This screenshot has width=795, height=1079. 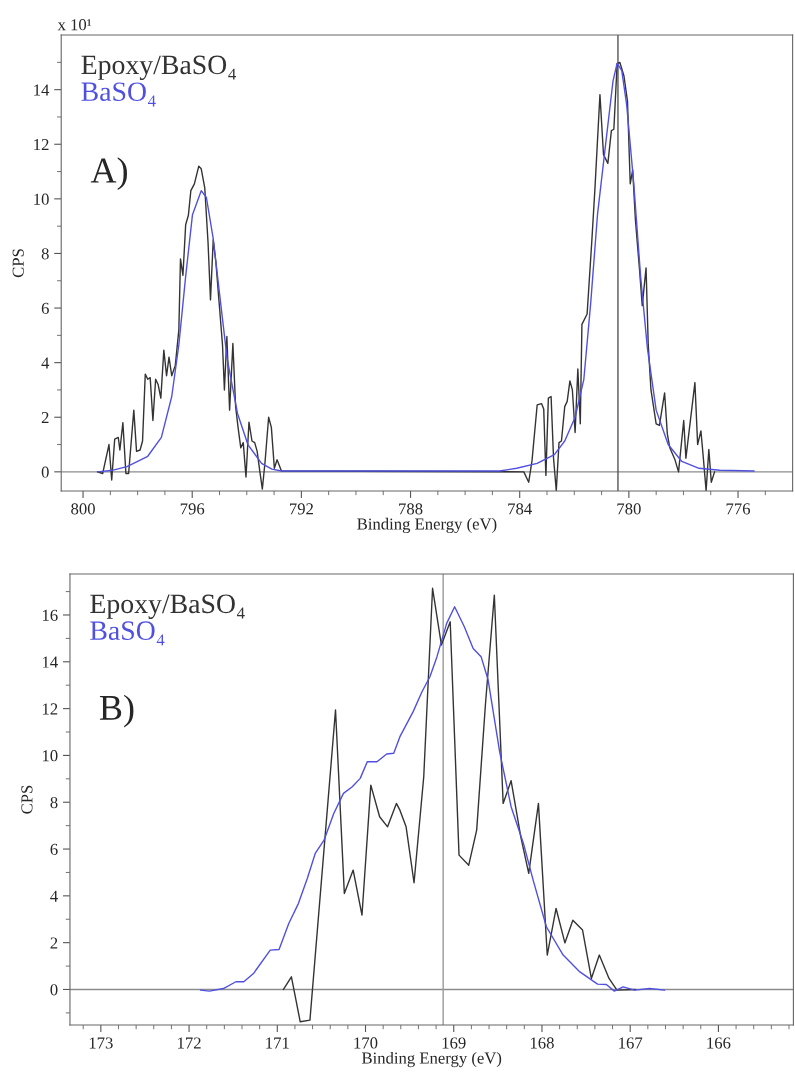 I want to click on text: x 10¹, so click(x=74, y=25).